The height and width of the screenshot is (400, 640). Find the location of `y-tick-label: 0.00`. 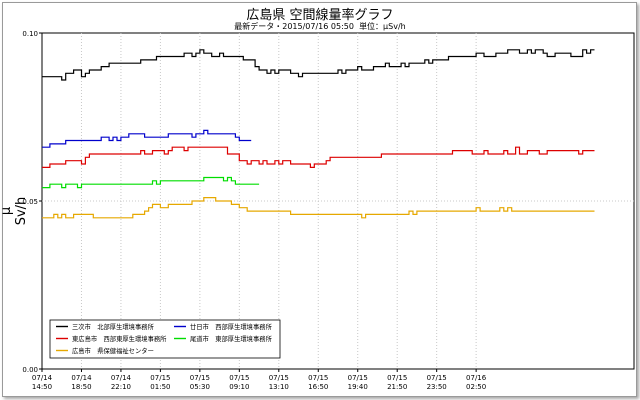

y-tick-label: 0.00 is located at coordinates (30, 370).